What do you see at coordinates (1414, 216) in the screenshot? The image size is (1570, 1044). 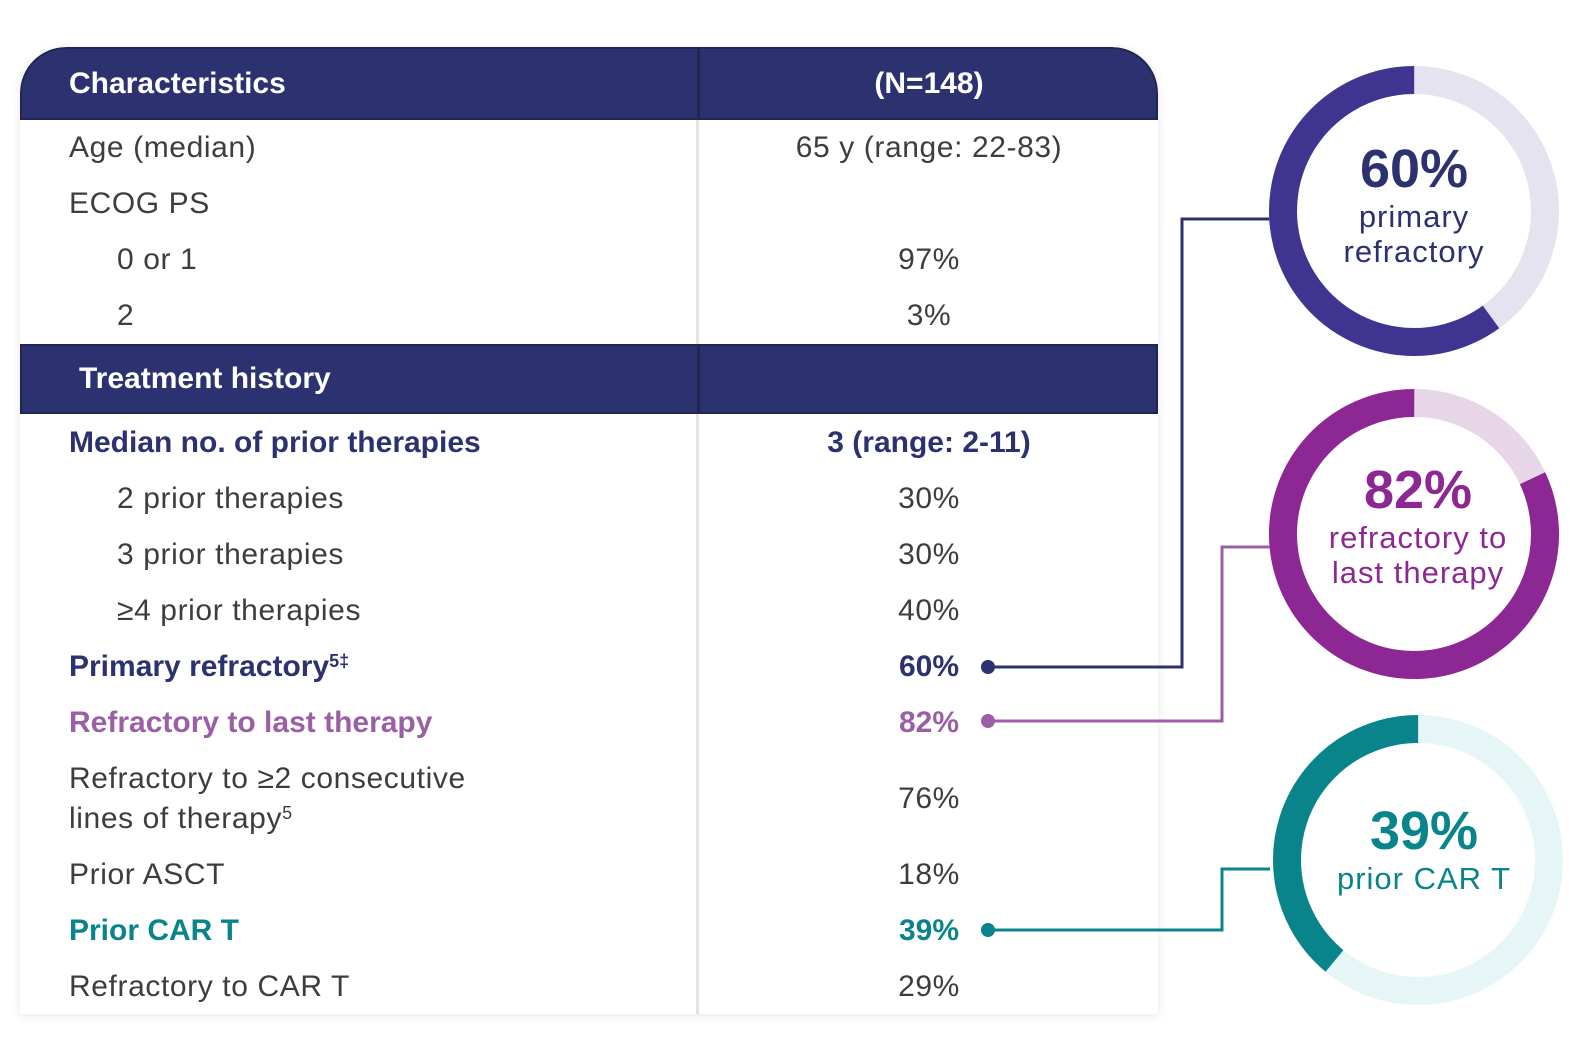 I see `callout-label-line1: primary` at bounding box center [1414, 216].